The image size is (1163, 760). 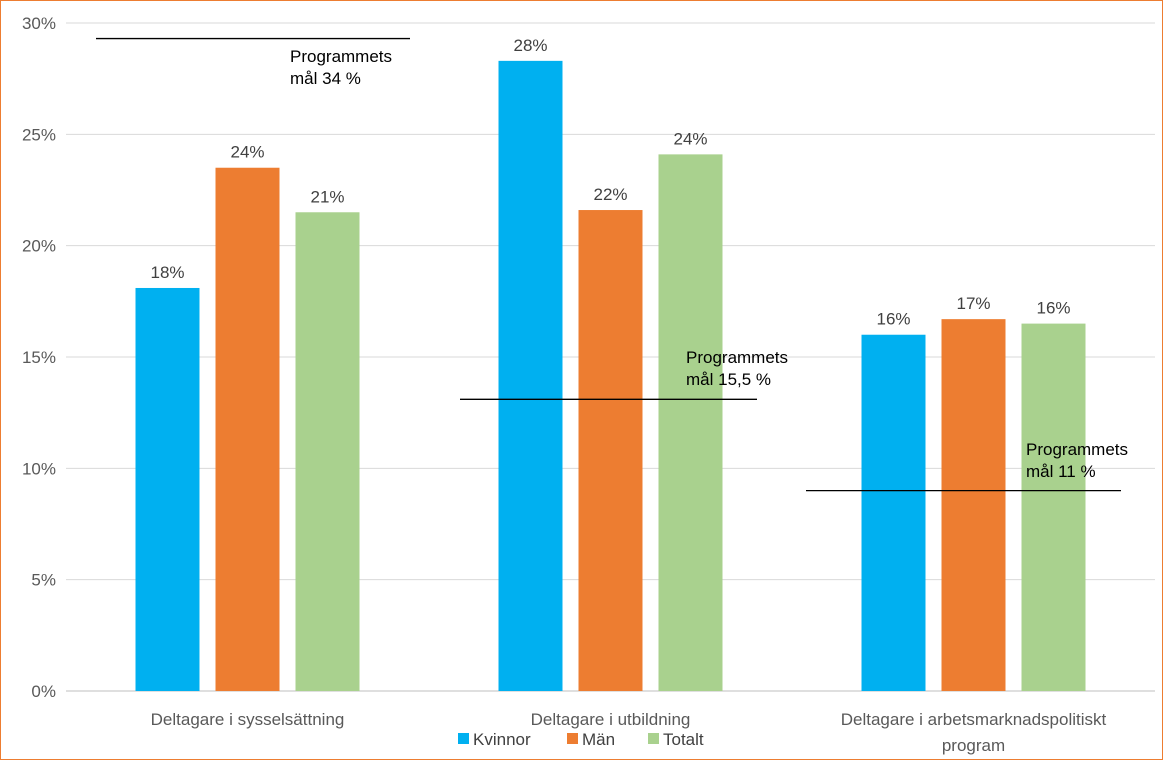 What do you see at coordinates (39, 23) in the screenshot?
I see `y-tick-label: 30%` at bounding box center [39, 23].